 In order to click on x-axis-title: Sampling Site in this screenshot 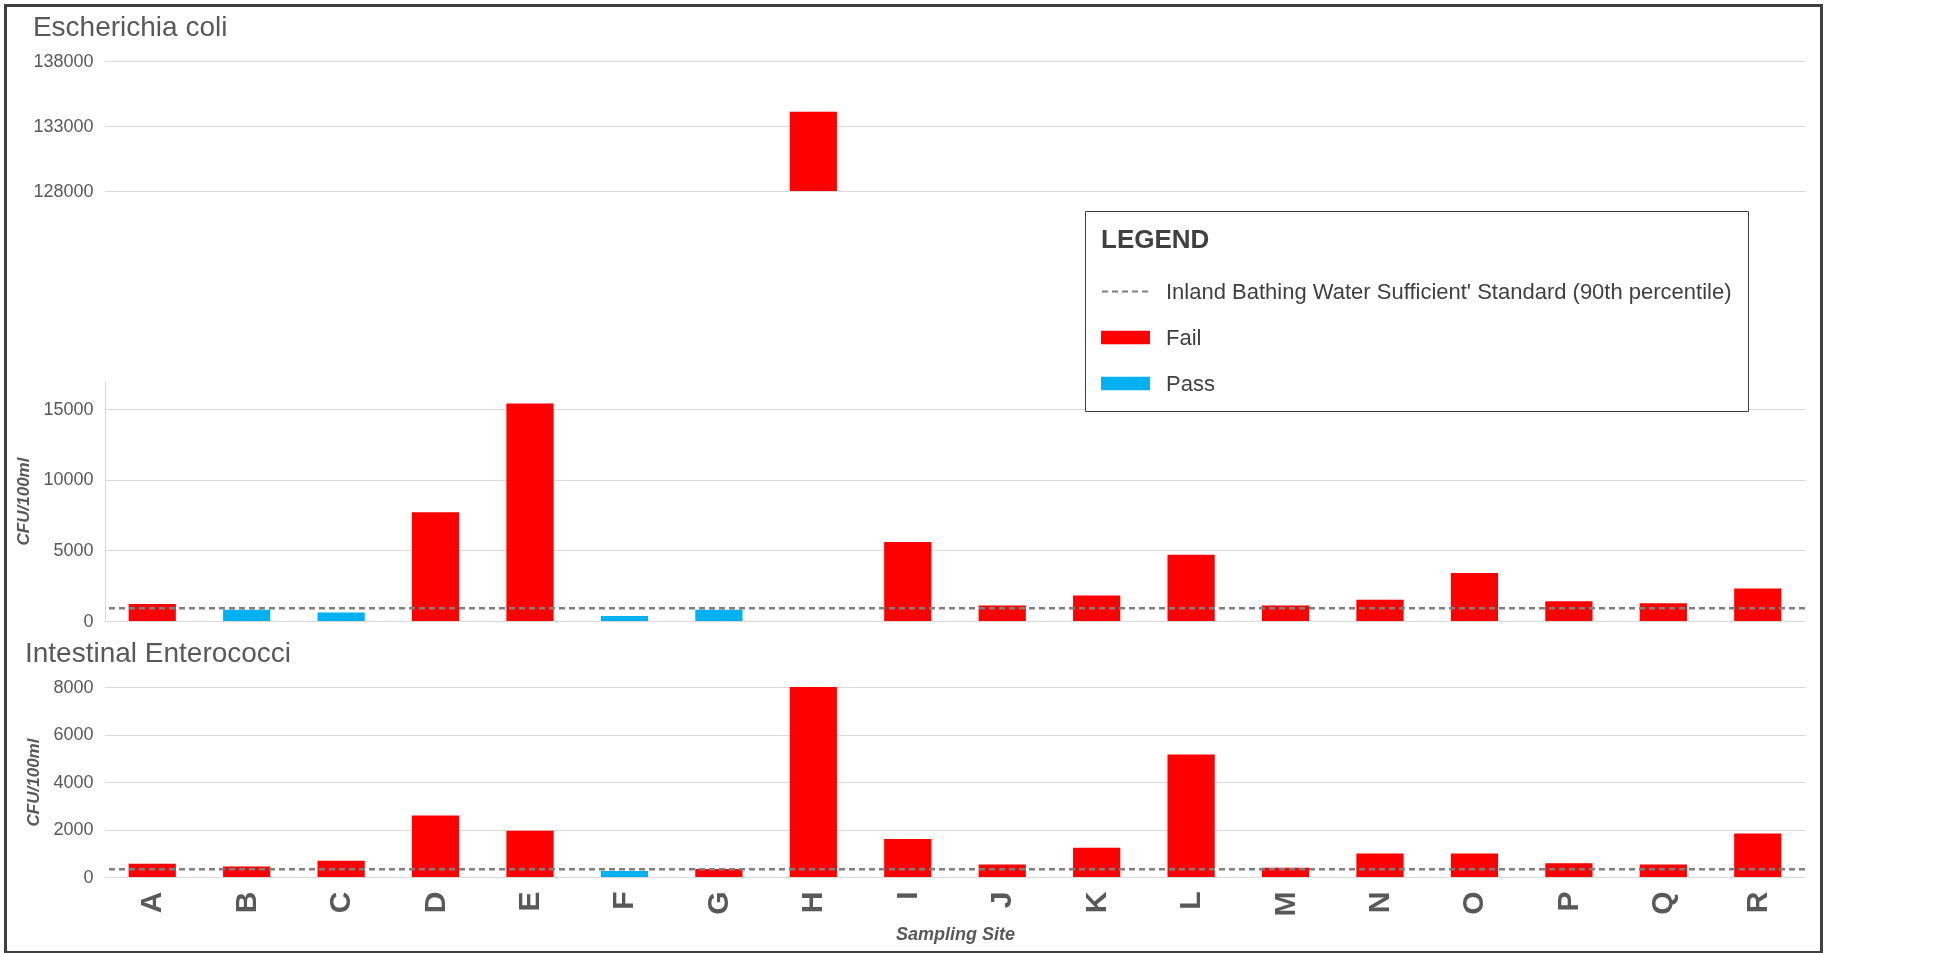, I will do `click(955, 934)`.